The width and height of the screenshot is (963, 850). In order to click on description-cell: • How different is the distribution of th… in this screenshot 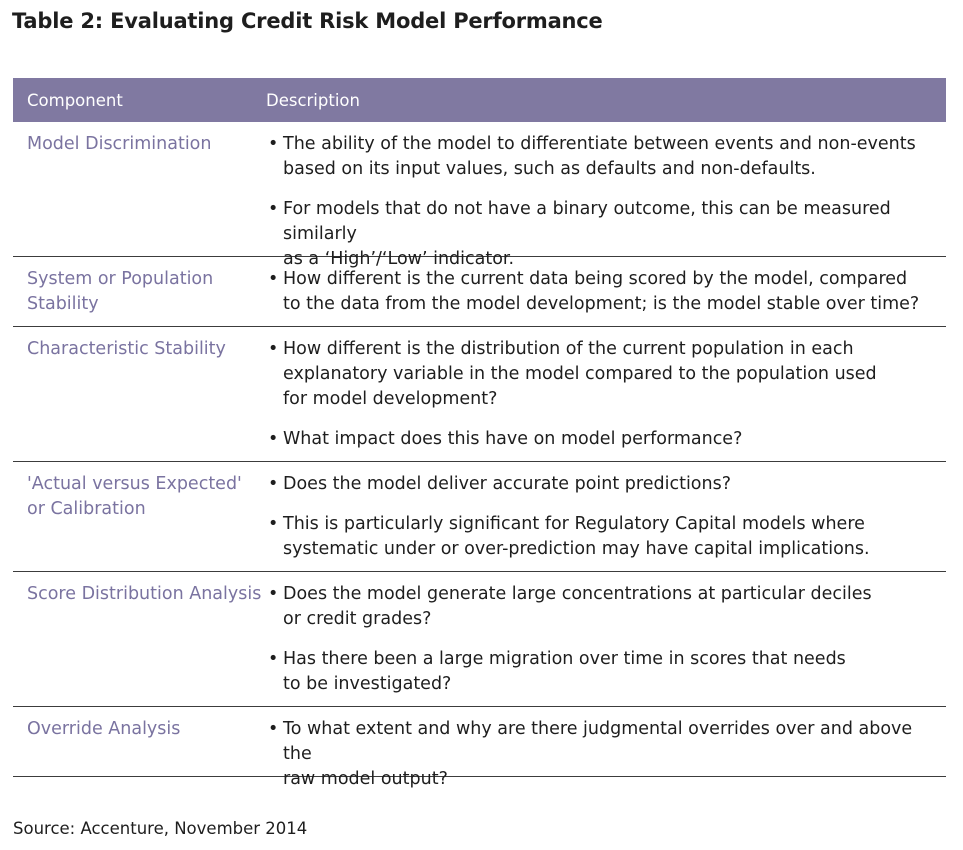, I will do `click(606, 394)`.